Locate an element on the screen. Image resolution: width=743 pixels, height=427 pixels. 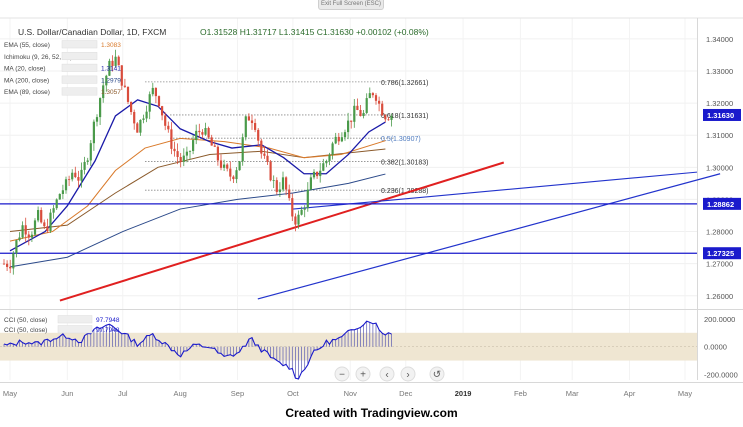
symbol-title: U.S. Dollar/Canadian Dollar, 1D, FXCM is located at coordinates (92, 32).